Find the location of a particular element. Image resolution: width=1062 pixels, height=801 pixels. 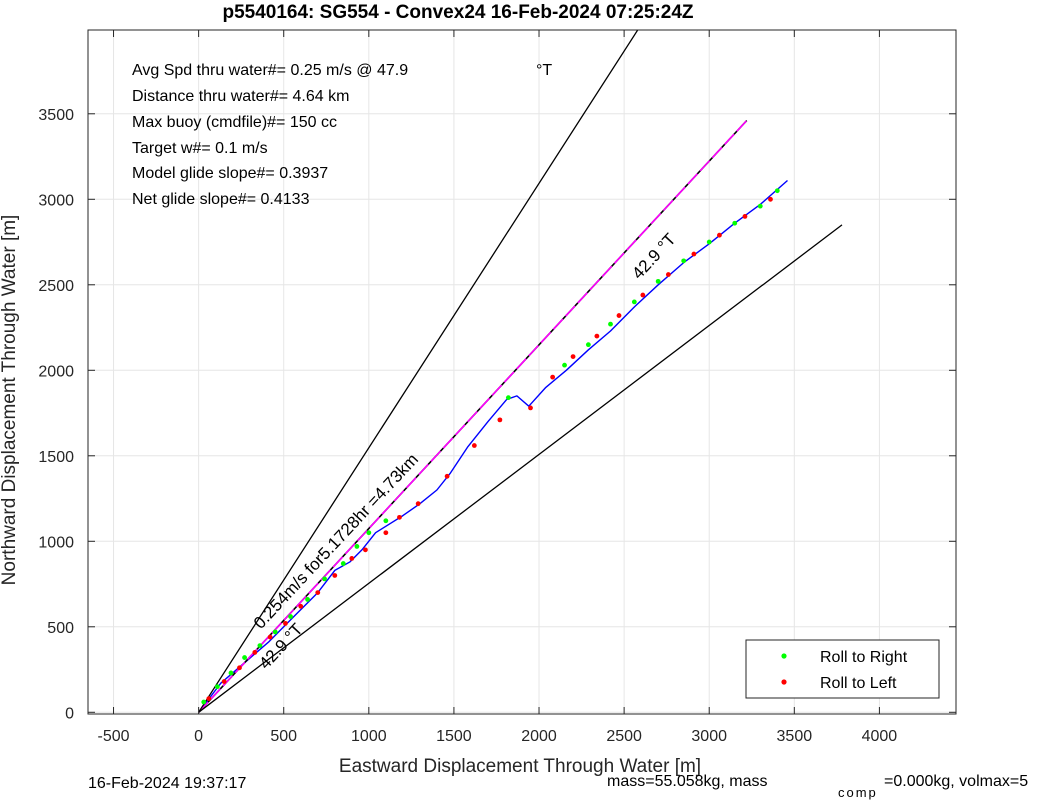

avg-speed-text: Avg Spd thru water#= 0.25 m/s @ 47.9 is located at coordinates (270, 70).